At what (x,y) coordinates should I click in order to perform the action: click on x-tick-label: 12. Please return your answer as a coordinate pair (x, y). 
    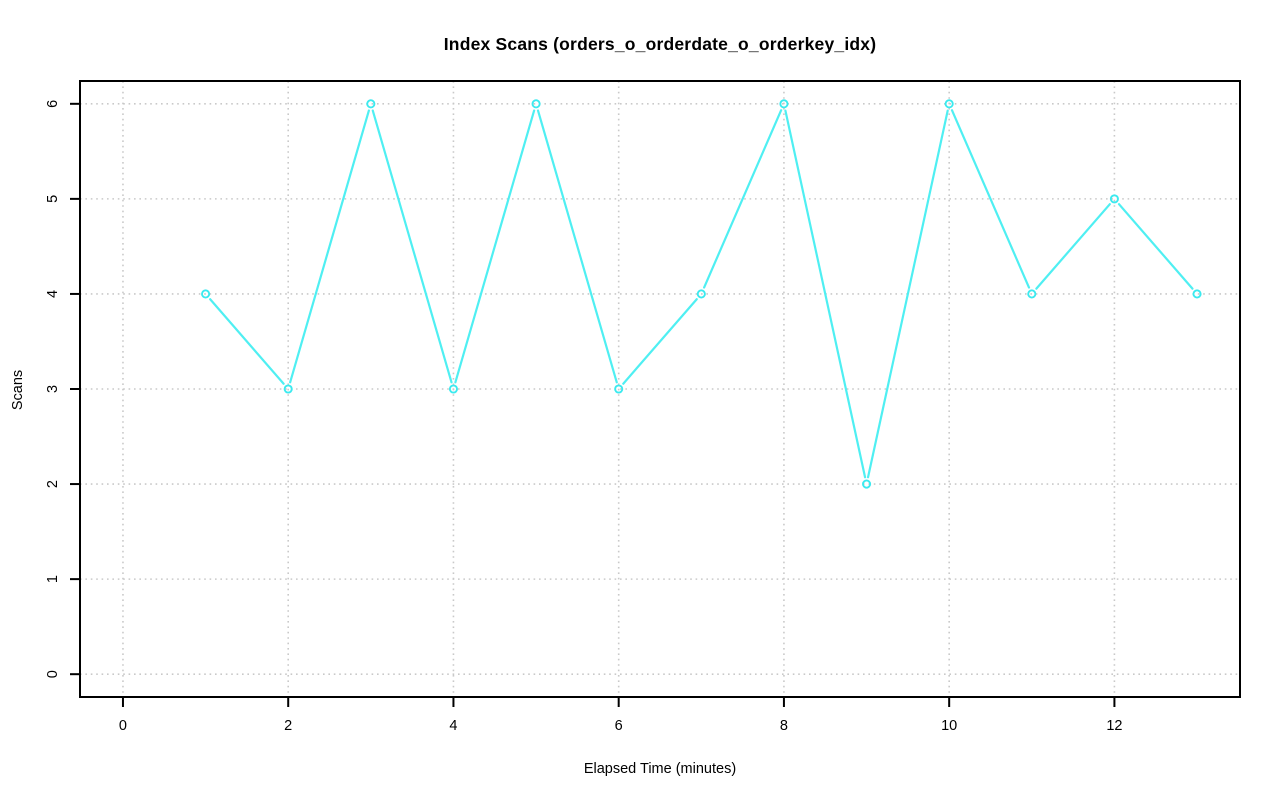
    Looking at the image, I should click on (1114, 726).